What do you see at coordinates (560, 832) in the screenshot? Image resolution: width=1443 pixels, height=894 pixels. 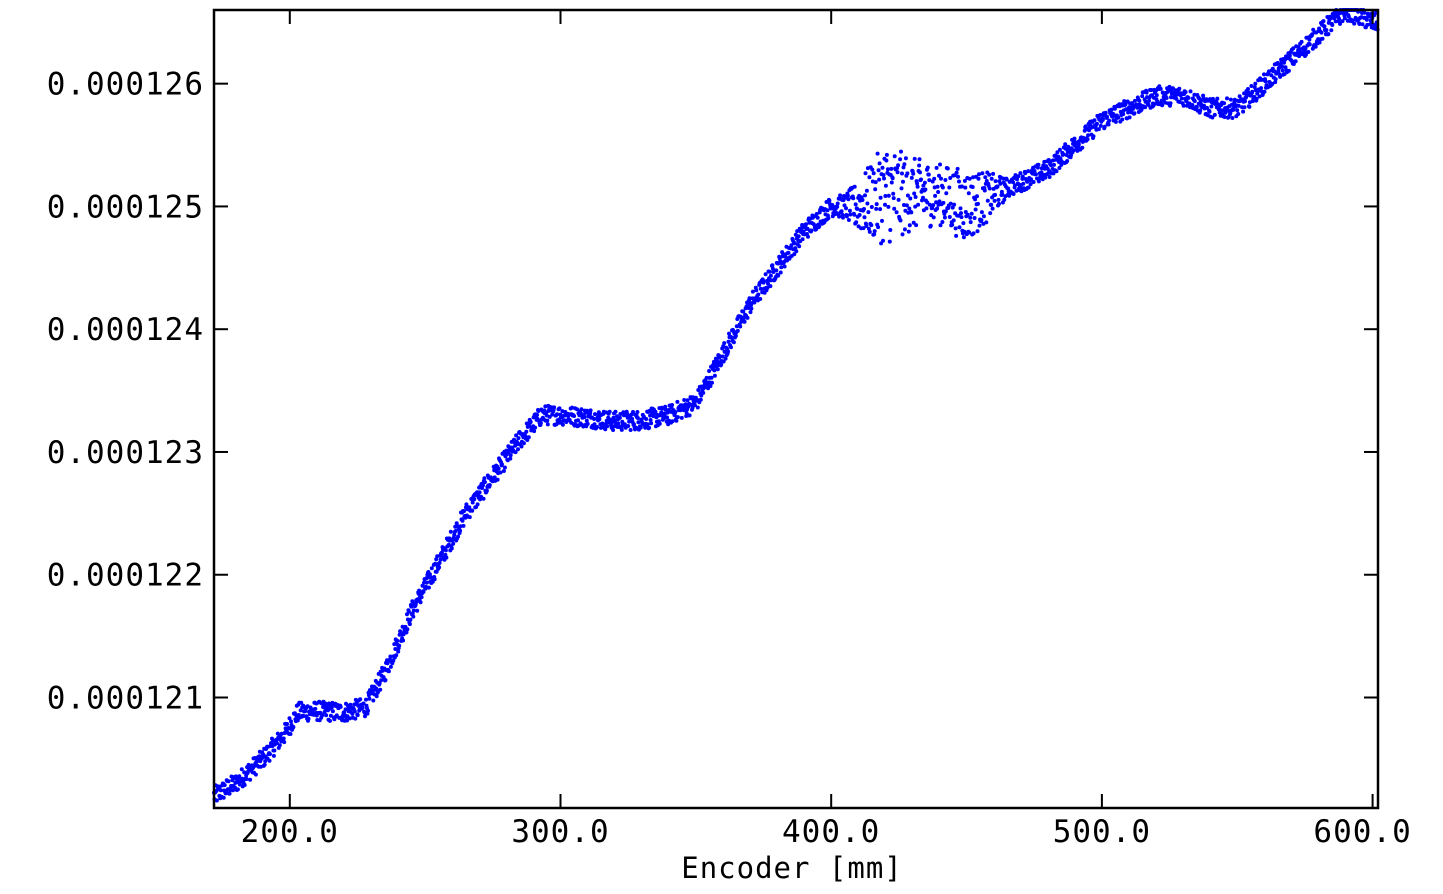 I see `x-tick-label: 300.0` at bounding box center [560, 832].